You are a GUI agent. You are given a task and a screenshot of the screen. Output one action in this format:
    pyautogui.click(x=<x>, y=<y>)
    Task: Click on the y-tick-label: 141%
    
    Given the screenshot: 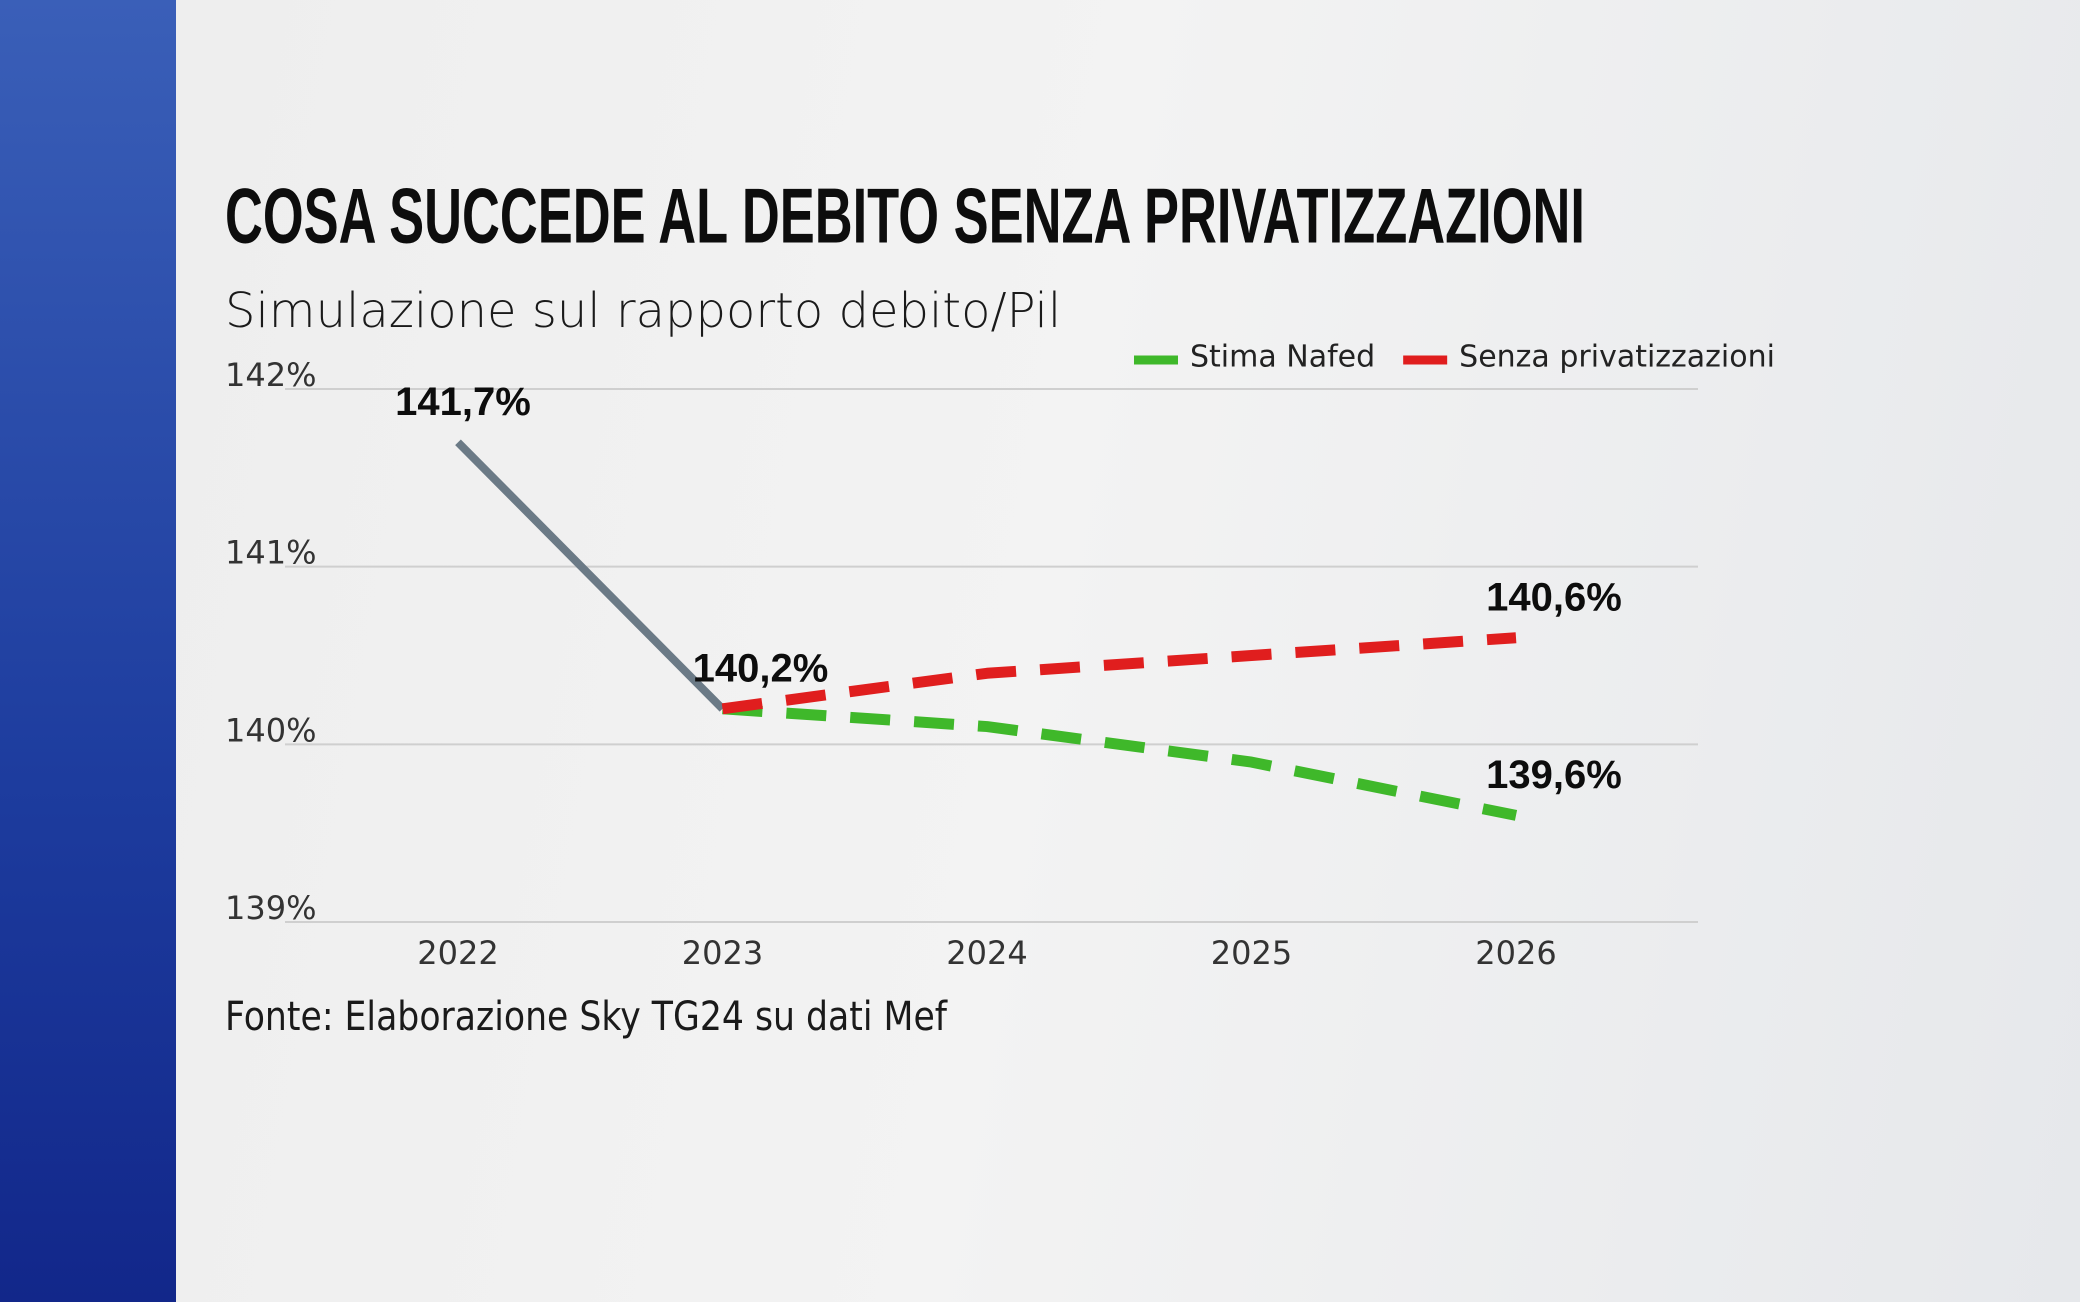 What is the action you would take?
    pyautogui.click(x=270, y=553)
    